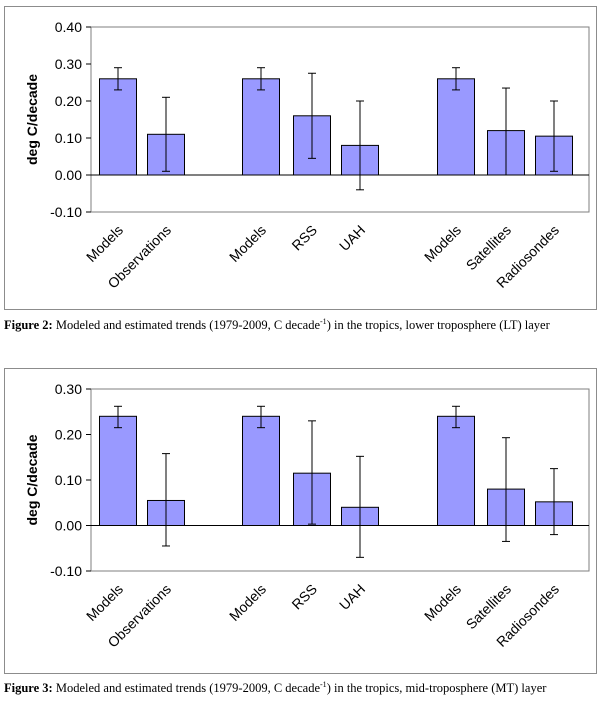 This screenshot has width=600, height=708. I want to click on caption-label: Figure 2:, so click(28, 325).